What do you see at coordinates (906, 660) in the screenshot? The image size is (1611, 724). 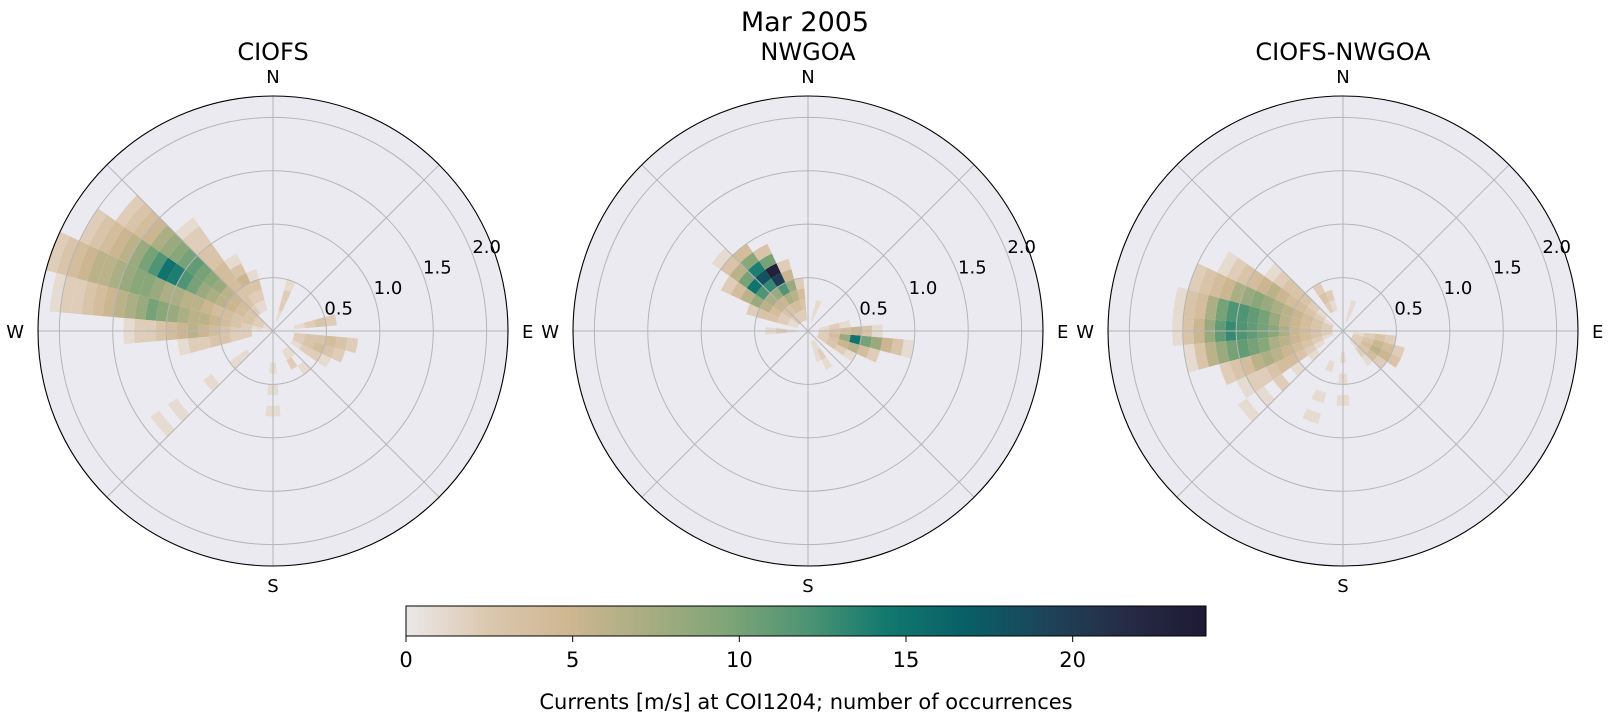 I see `colorbar-tick-label: 15` at bounding box center [906, 660].